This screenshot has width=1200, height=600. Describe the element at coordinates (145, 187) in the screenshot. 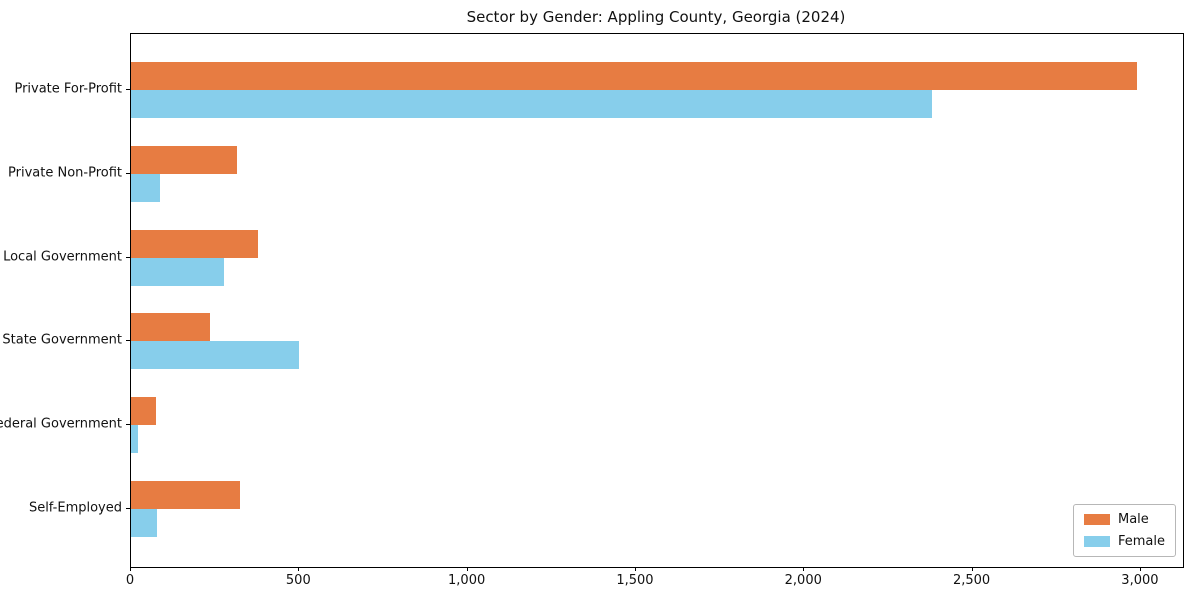

I see `bar-female-private-non-profit` at that location.